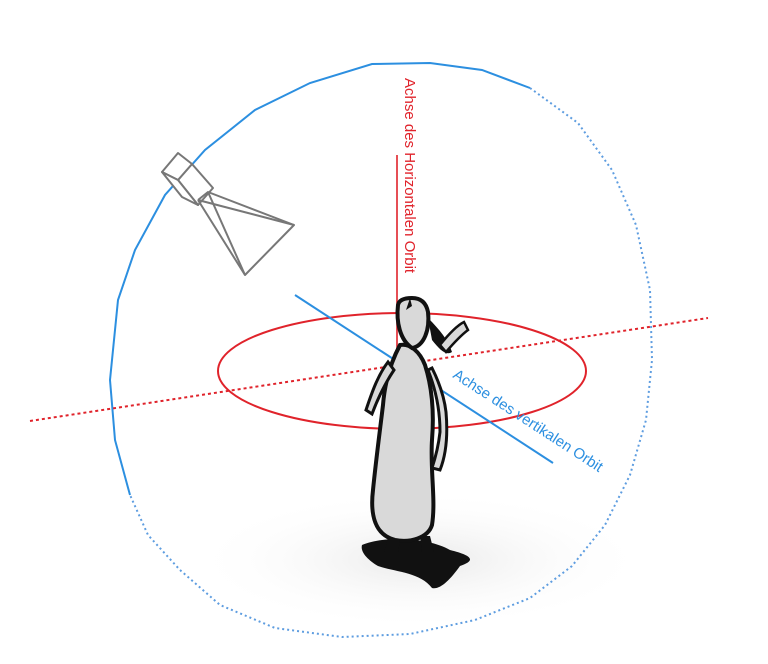  Describe the element at coordinates (180, 188) in the screenshot. I see `camera-box-side` at that location.